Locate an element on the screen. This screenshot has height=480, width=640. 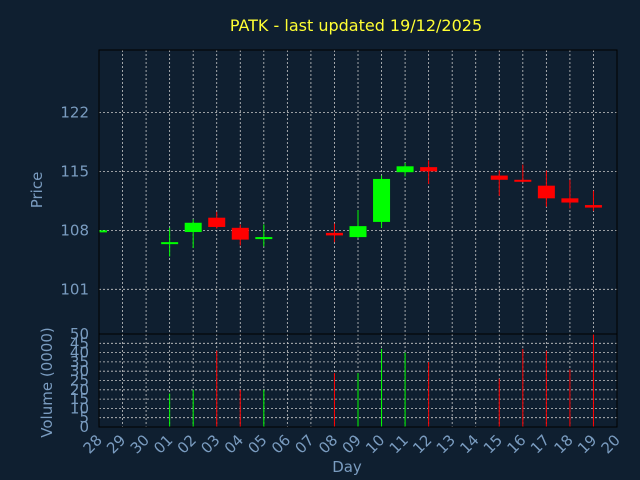
volume-tick-label: 40 is located at coordinates (79, 353).